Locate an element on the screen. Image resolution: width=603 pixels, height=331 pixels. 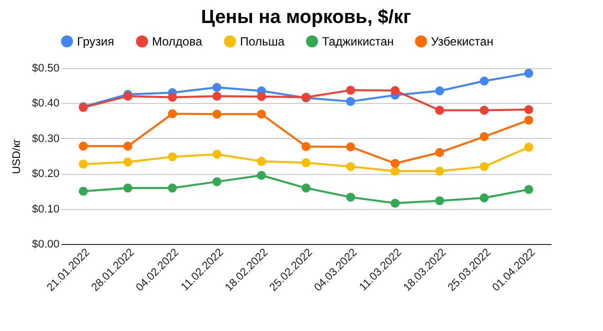
y-tick-label: $0.10 is located at coordinates (46, 209).